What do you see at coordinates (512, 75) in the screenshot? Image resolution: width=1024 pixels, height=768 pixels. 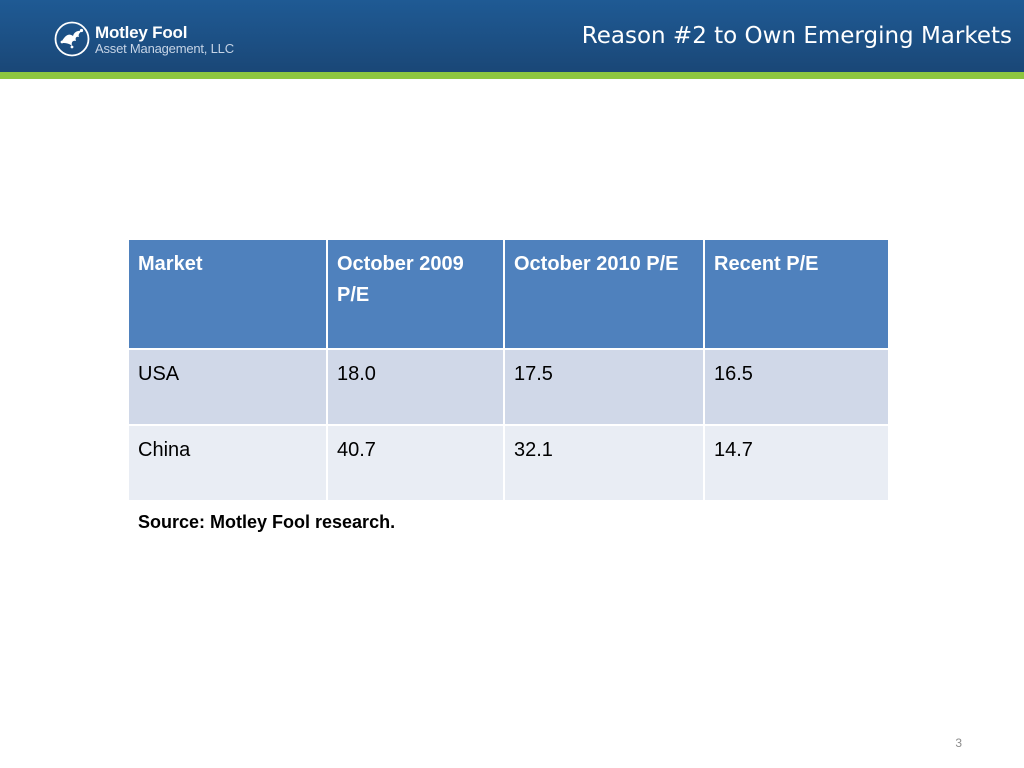 I see `header-accent-stripe` at bounding box center [512, 75].